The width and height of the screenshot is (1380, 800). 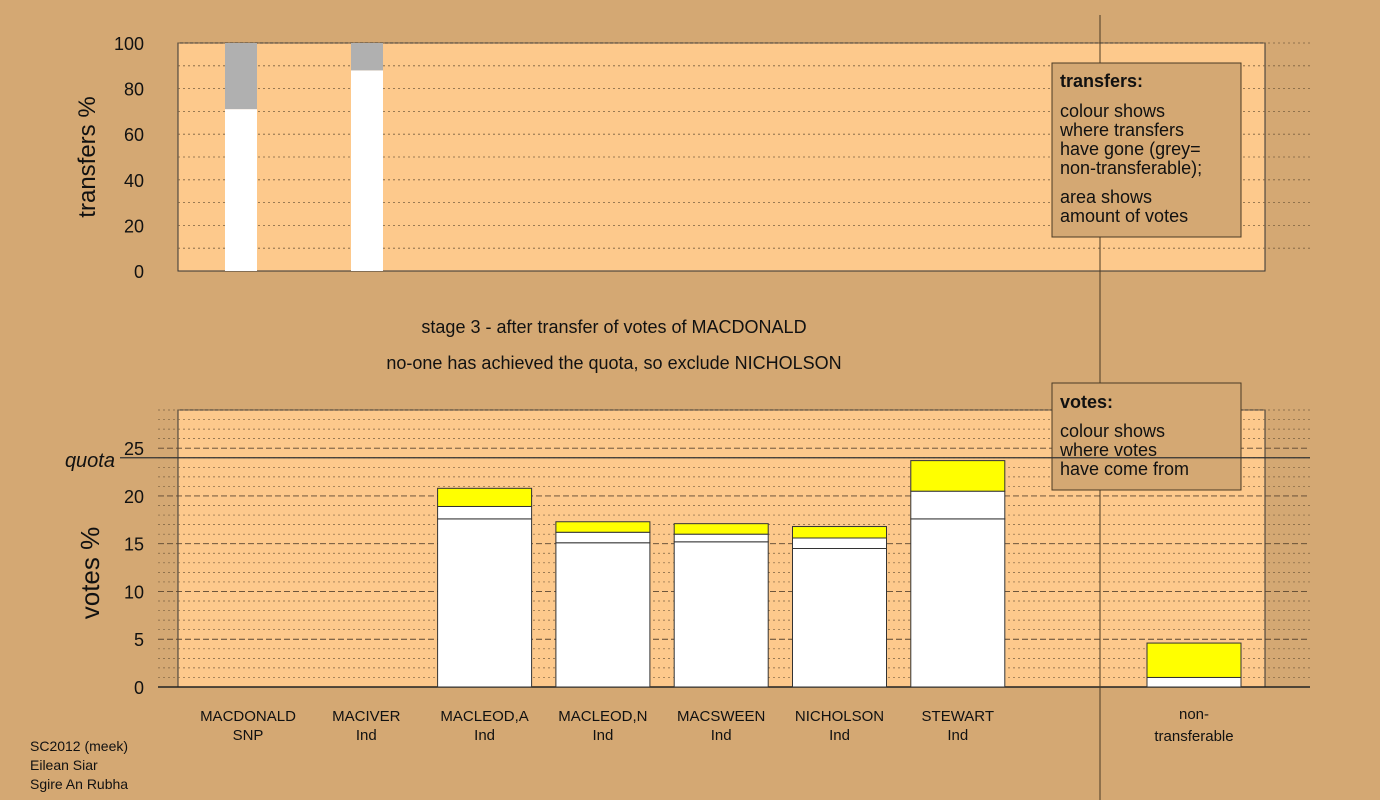 What do you see at coordinates (1193, 736) in the screenshot?
I see `nontransferable-label: transferable` at bounding box center [1193, 736].